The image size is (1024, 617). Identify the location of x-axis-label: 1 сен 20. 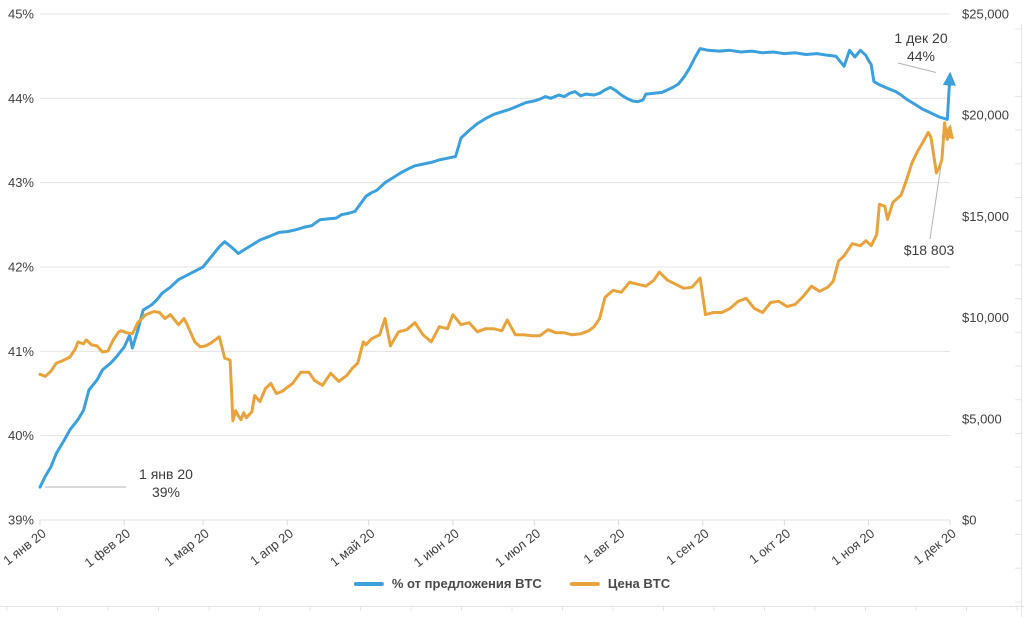
(687, 547).